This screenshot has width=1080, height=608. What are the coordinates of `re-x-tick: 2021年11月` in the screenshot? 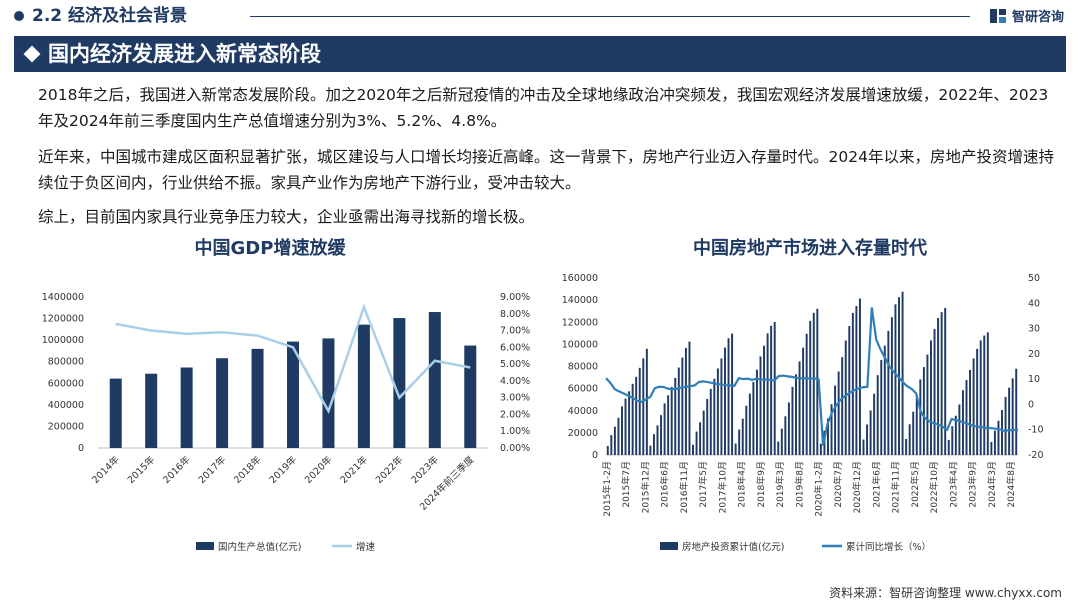 It's located at (896, 487).